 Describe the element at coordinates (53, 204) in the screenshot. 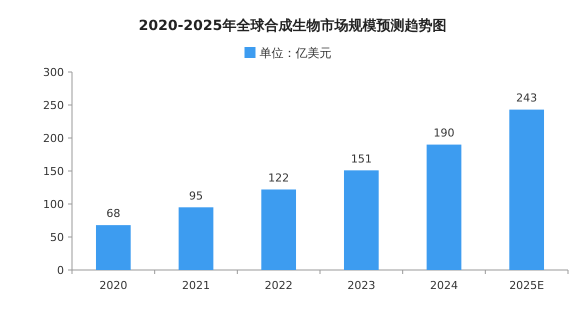

I see `y-tick-label: 100` at that location.